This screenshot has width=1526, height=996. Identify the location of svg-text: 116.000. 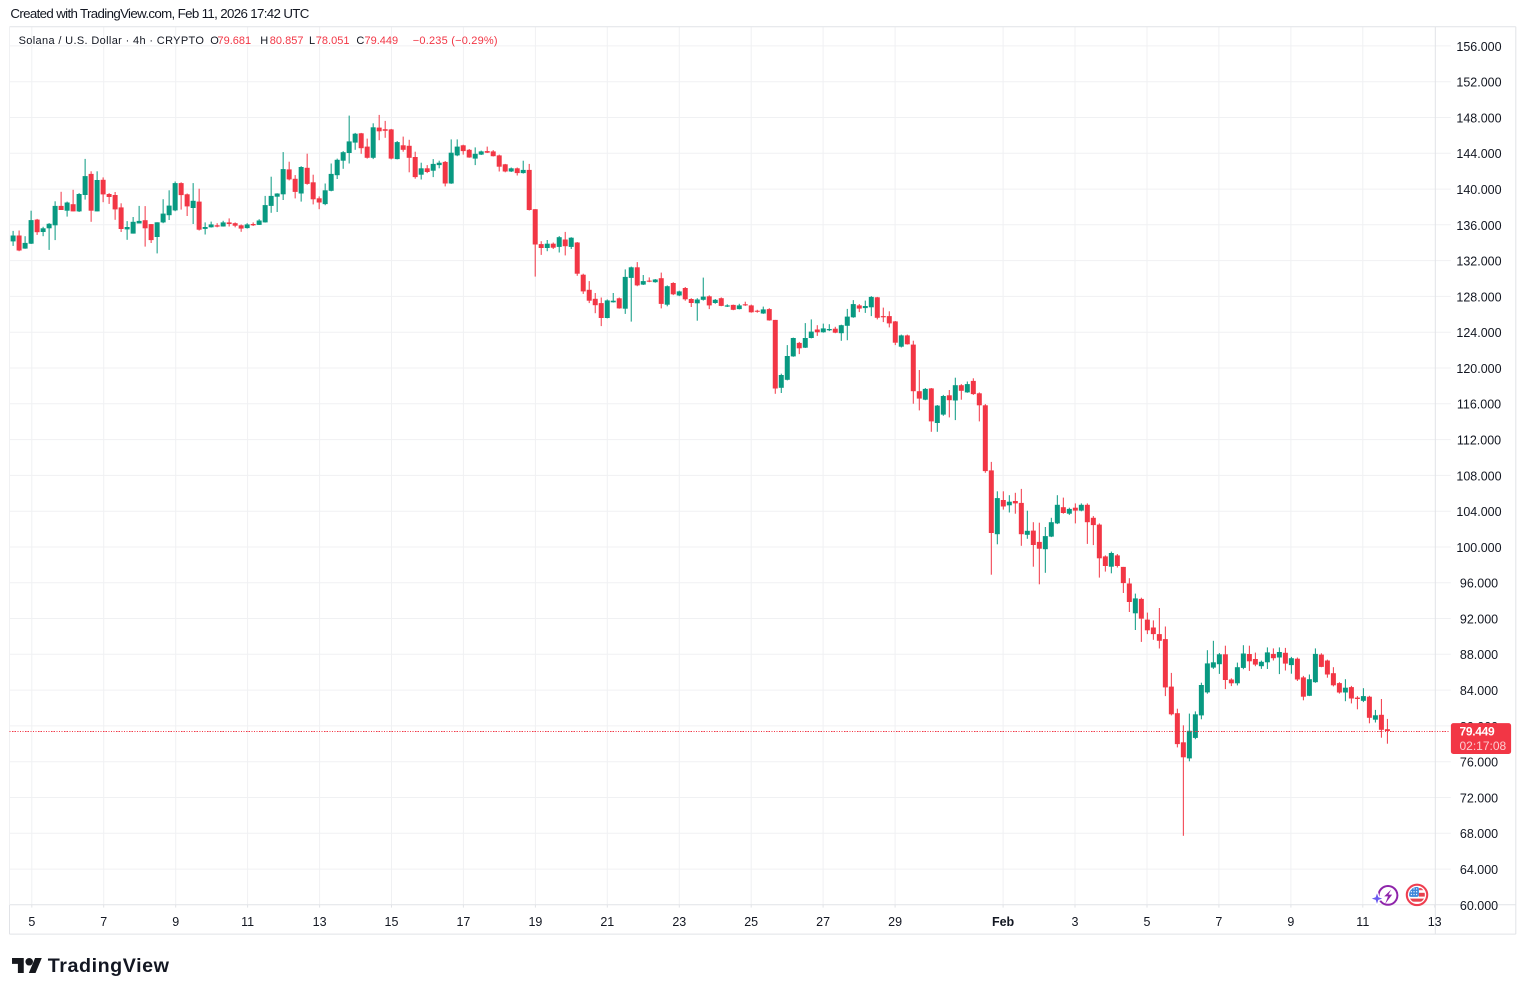
(1479, 405).